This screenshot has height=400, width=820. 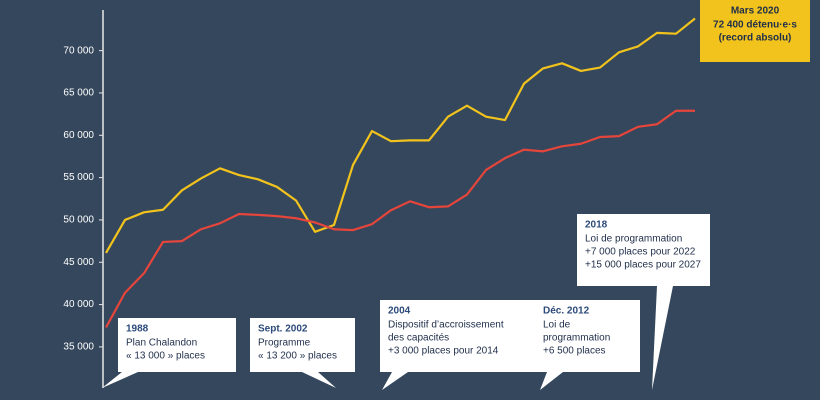 What do you see at coordinates (137, 329) in the screenshot?
I see `annotation-title: 1988` at bounding box center [137, 329].